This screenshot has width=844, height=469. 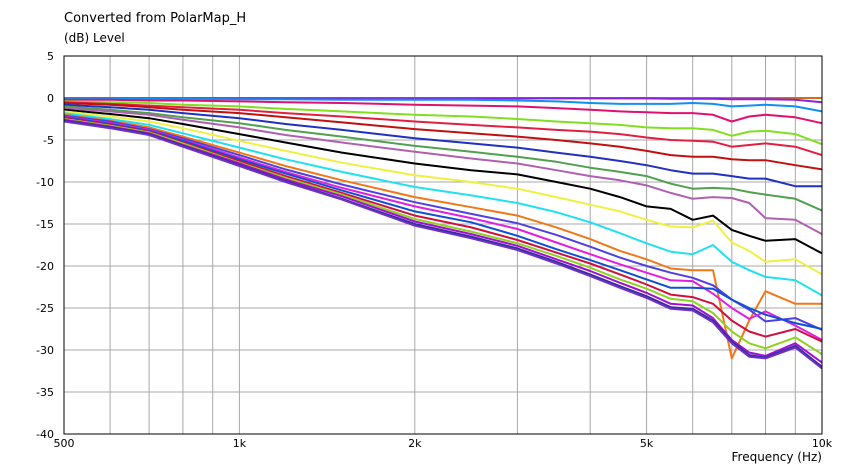 What do you see at coordinates (45, 182) in the screenshot?
I see `y-tick-label: -10` at bounding box center [45, 182].